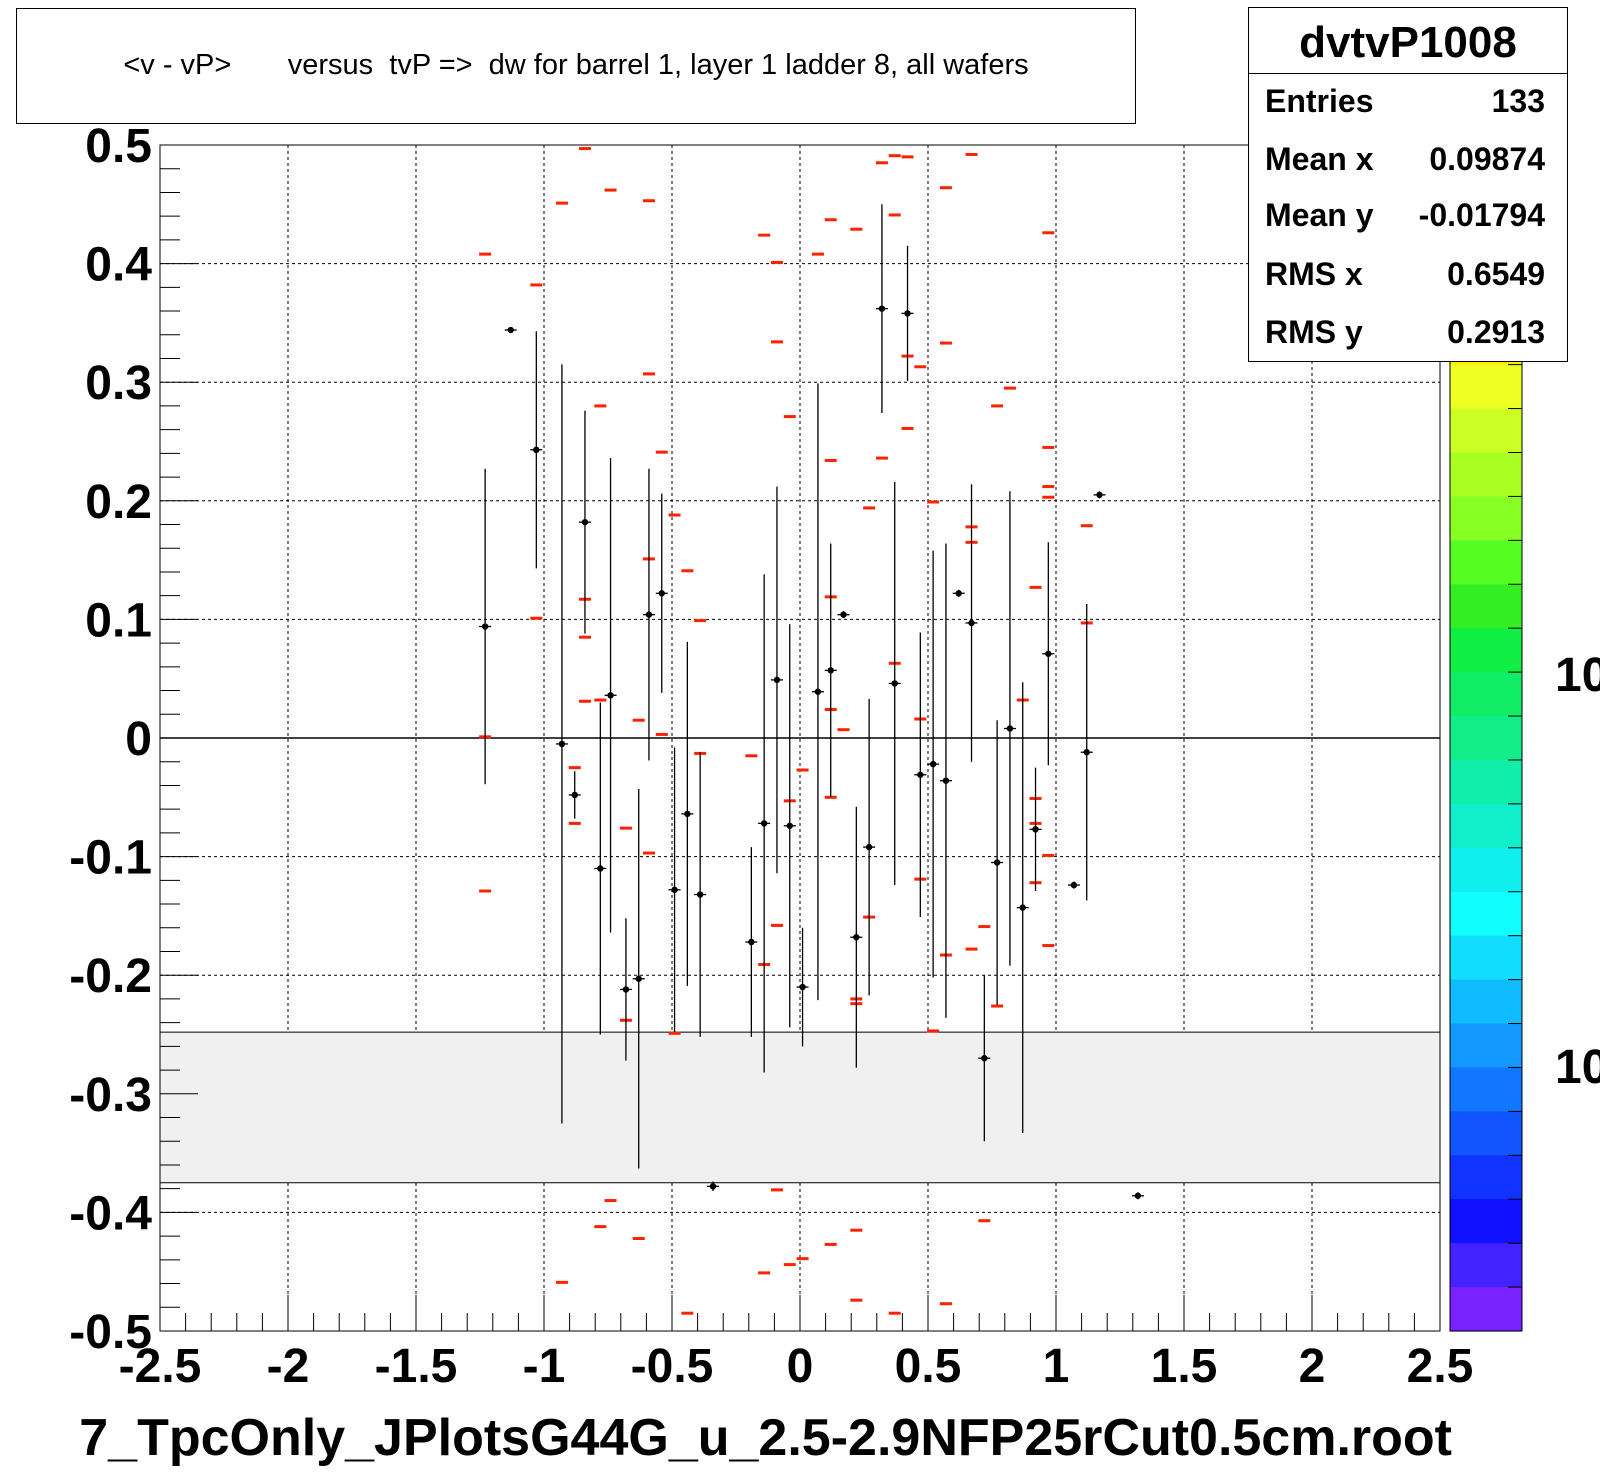  Describe the element at coordinates (1314, 274) in the screenshot. I see `stats-key: RMS x` at that location.